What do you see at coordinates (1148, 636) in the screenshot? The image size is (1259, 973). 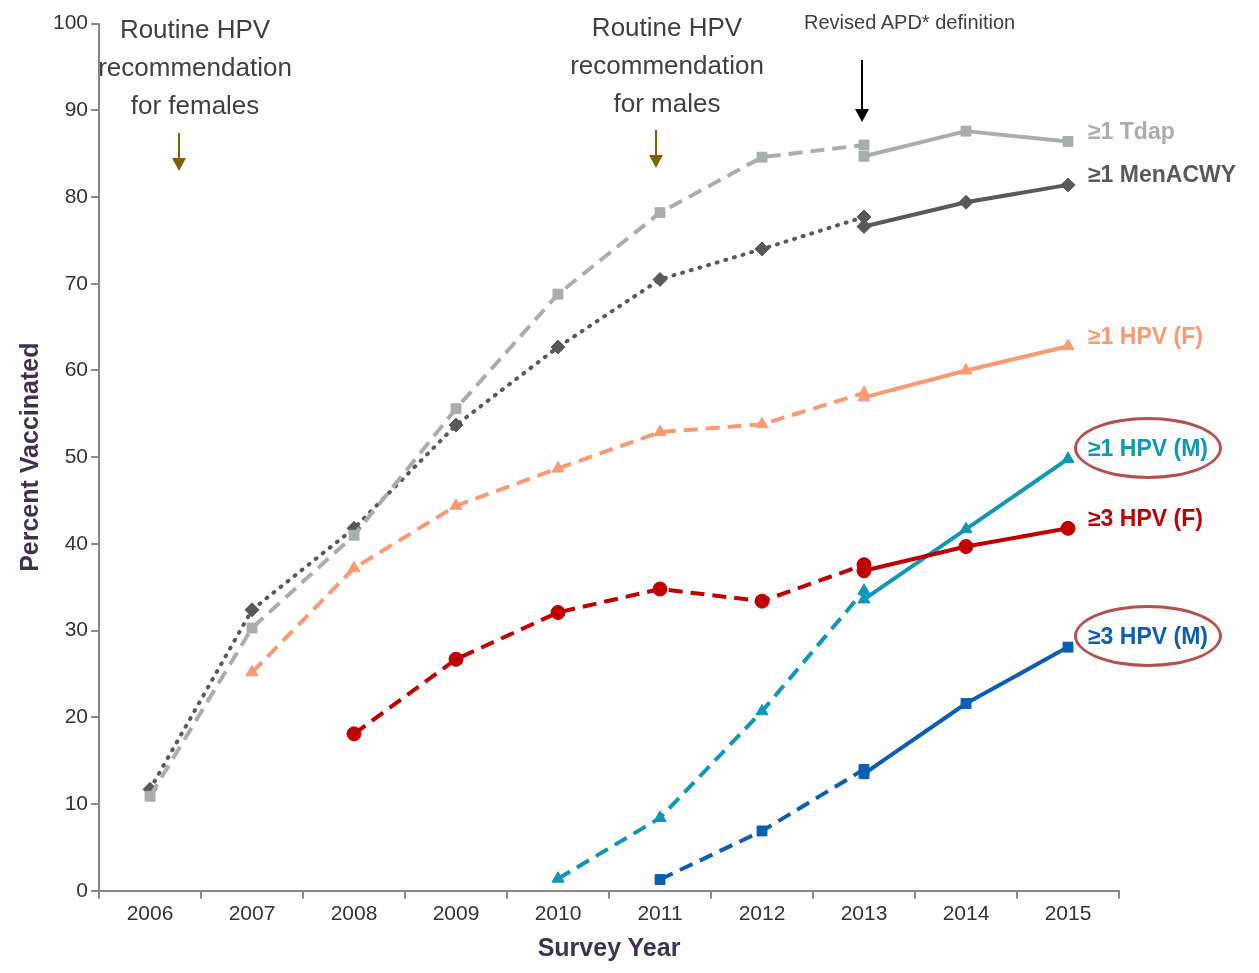 I see `series-label: ≥3 HPV (M)` at bounding box center [1148, 636].